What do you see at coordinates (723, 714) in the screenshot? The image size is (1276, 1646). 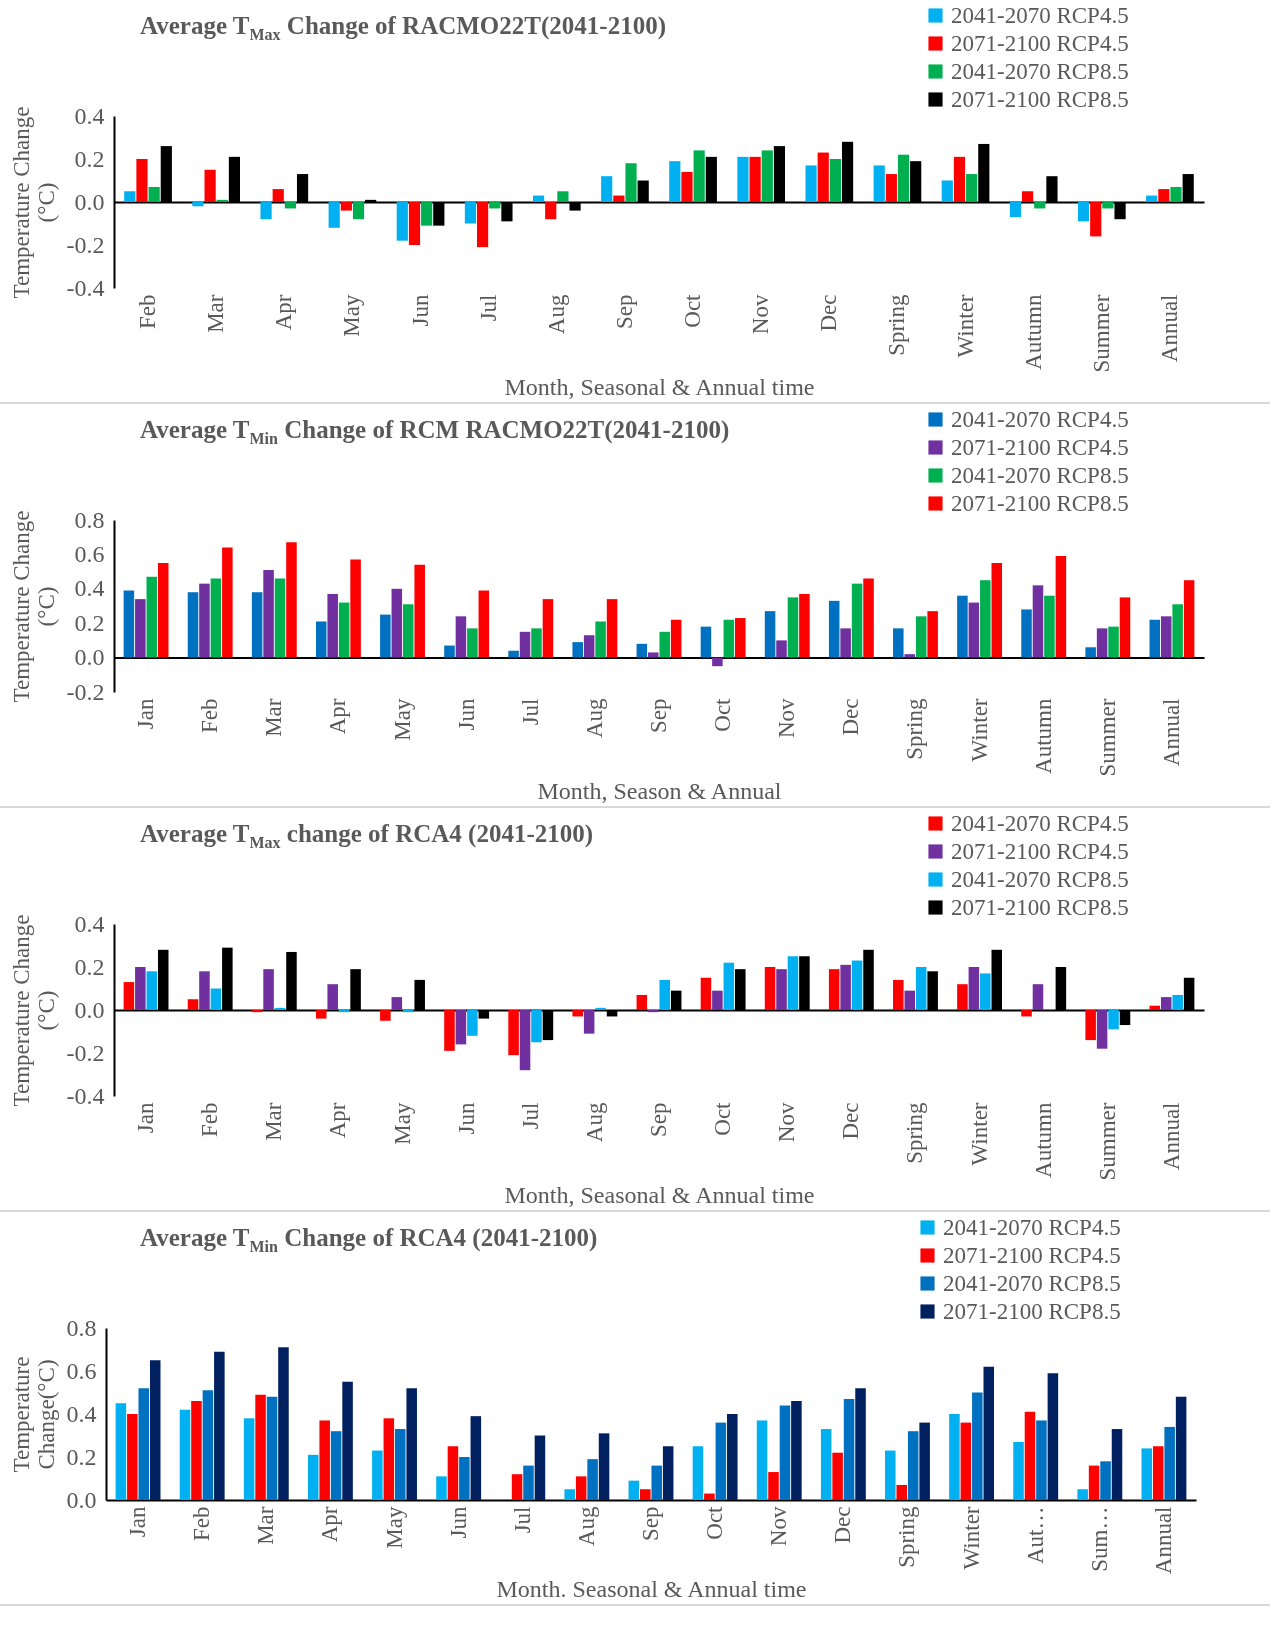 I see `x-tick-label: Oct` at bounding box center [723, 714].